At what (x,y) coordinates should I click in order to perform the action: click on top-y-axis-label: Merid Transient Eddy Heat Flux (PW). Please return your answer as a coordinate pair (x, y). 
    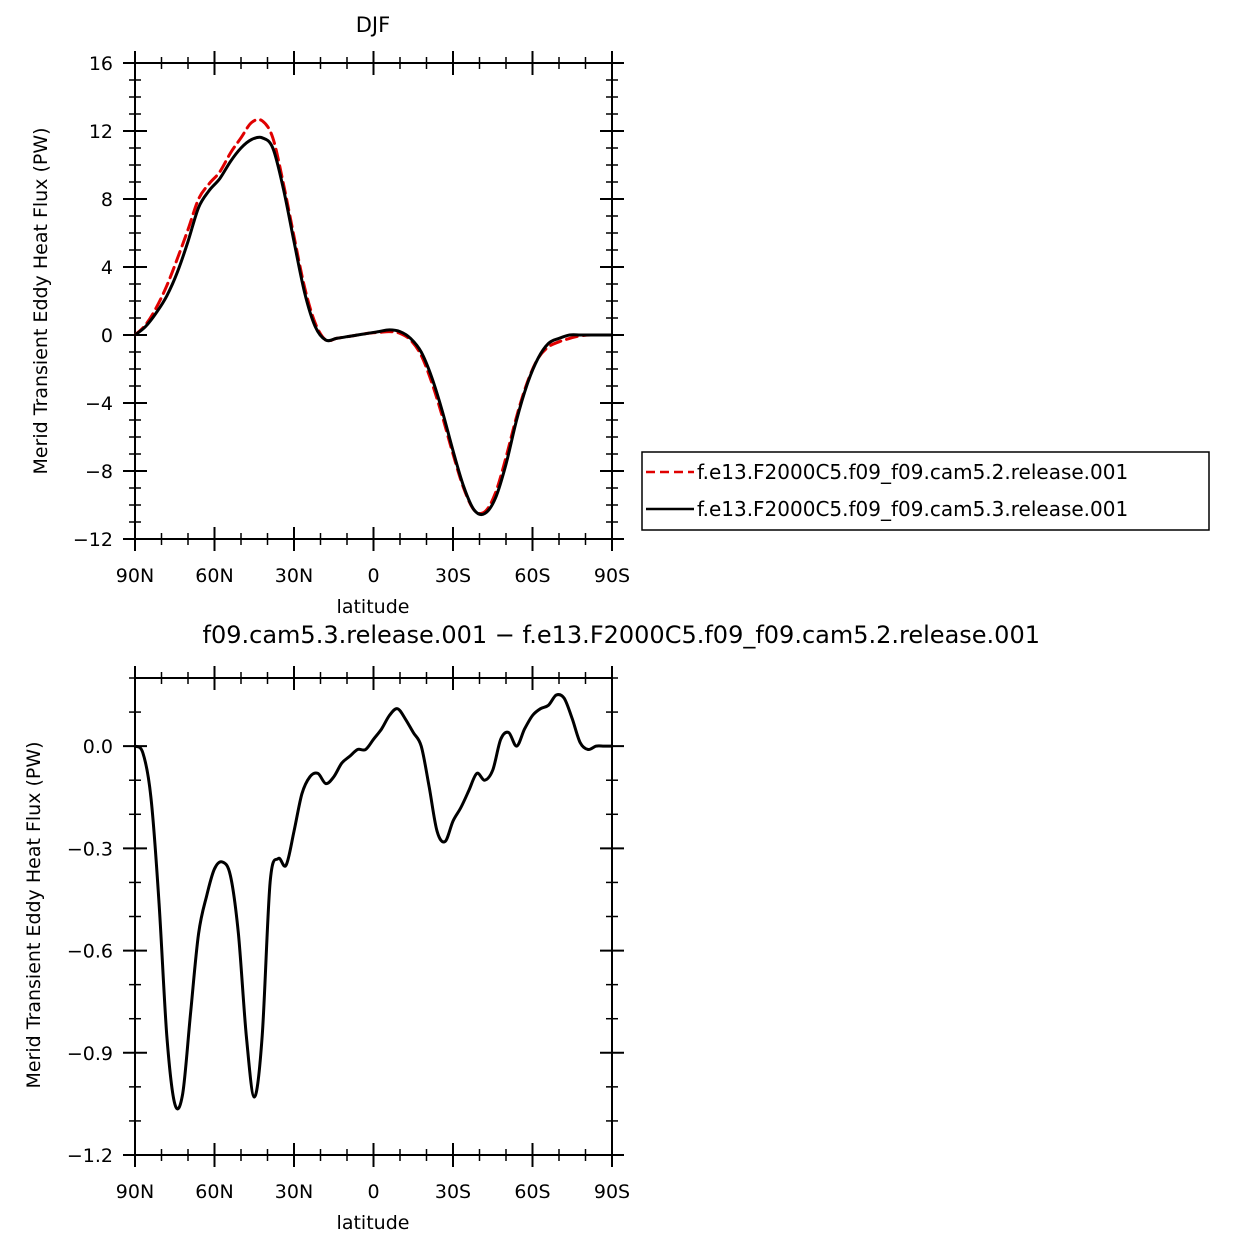
    Looking at the image, I should click on (41, 300).